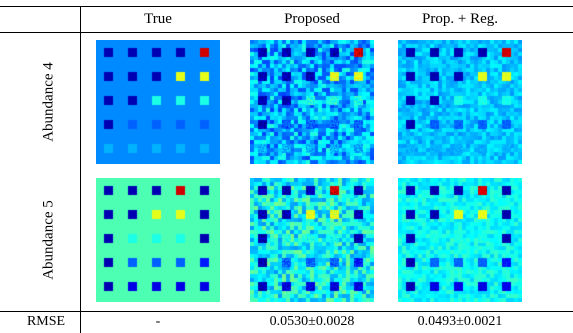 Image resolution: width=573 pixels, height=333 pixels. Describe the element at coordinates (460, 321) in the screenshot. I see `rmse-prop-reg: 0.0493±0.0021` at that location.